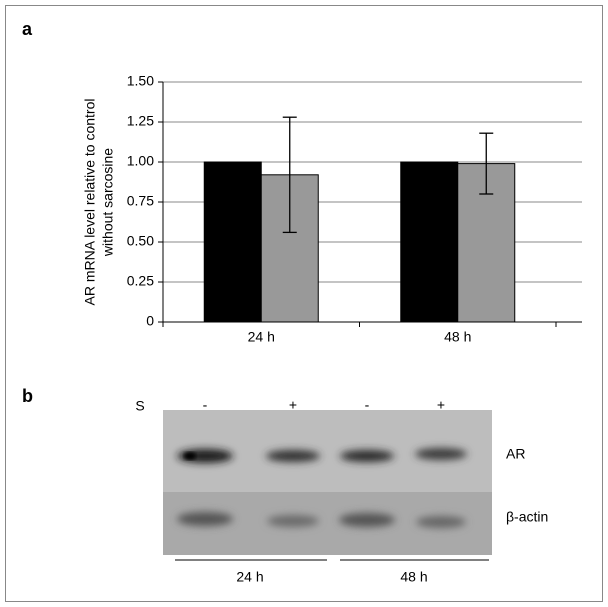 This screenshot has width=608, height=607. Describe the element at coordinates (457, 337) in the screenshot. I see `x-tick-label: 48 h` at that location.